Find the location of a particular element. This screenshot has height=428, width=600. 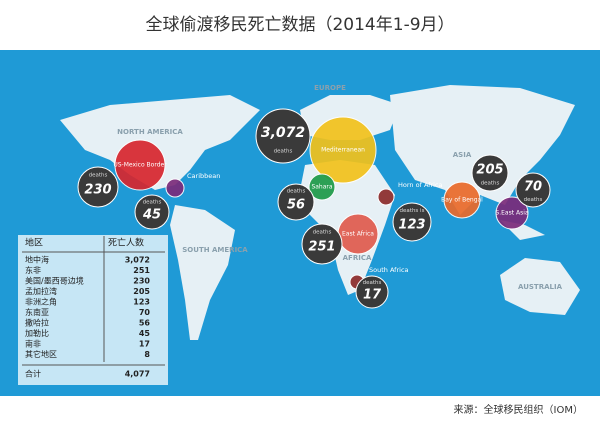

table-cell: 加勒比 is located at coordinates (37, 333).